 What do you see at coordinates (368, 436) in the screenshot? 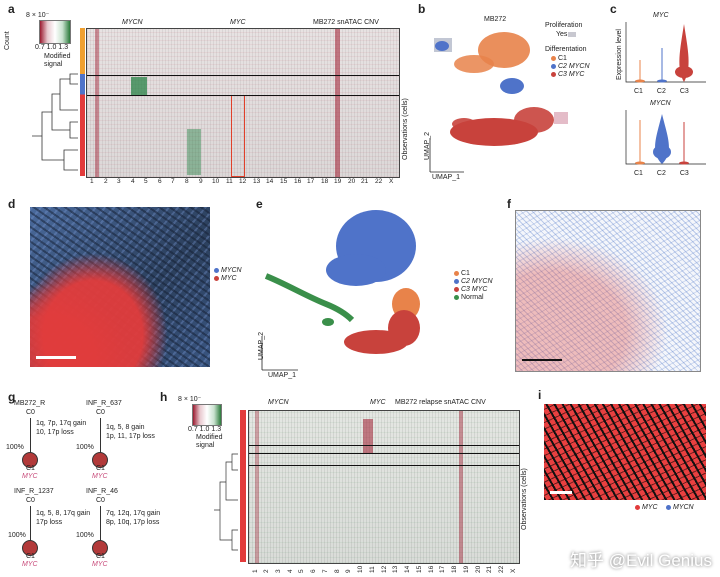
I see `cnv-band-chr8` at bounding box center [368, 436].